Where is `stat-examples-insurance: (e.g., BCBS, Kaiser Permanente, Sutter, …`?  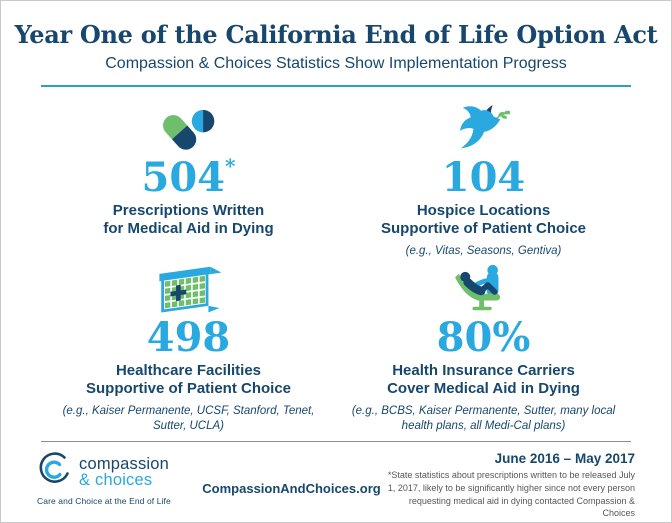
stat-examples-insurance: (e.g., BCBS, Kaiser Permanente, Sutter, … is located at coordinates (483, 419).